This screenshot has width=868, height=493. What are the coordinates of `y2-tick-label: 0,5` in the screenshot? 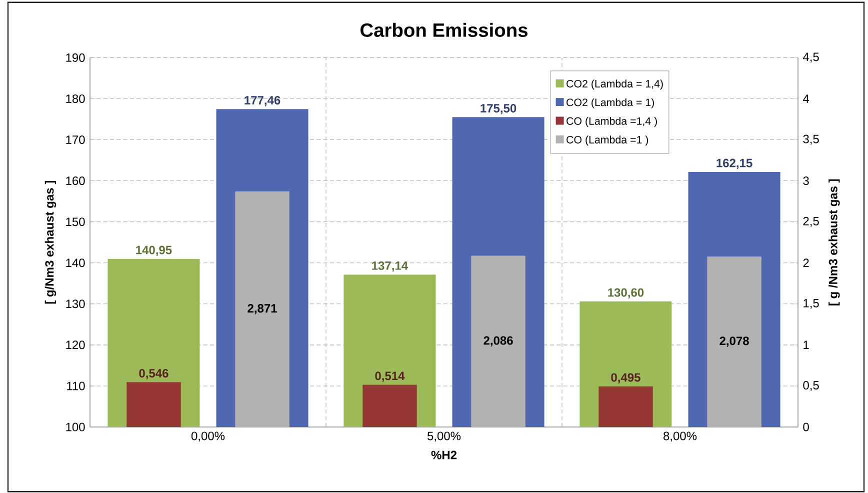 It's located at (811, 386).